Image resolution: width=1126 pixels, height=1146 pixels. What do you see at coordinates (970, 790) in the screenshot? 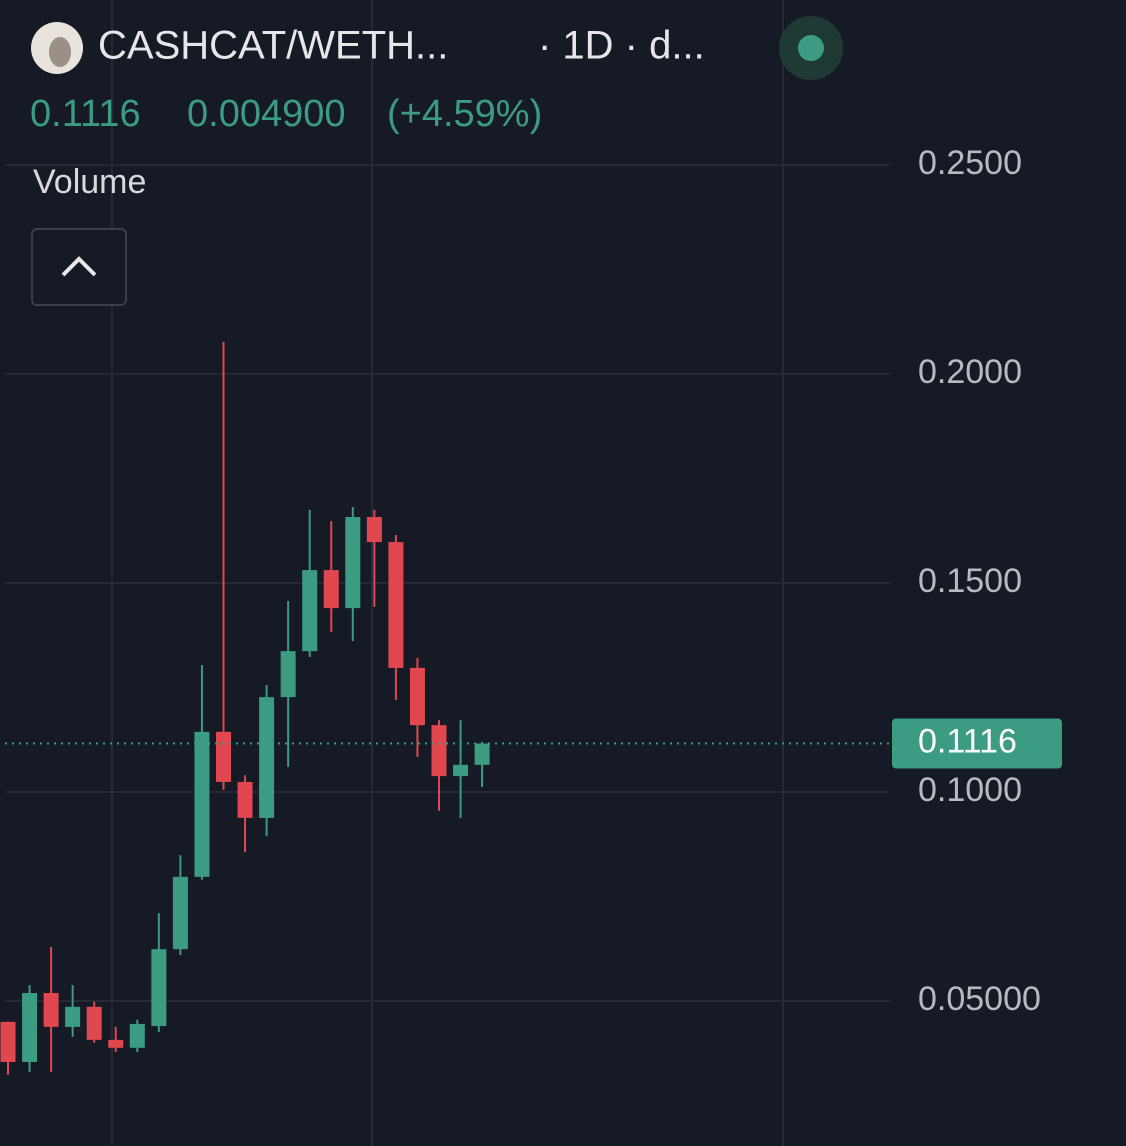
I see `y-tick-label: 0.1000` at bounding box center [970, 790].